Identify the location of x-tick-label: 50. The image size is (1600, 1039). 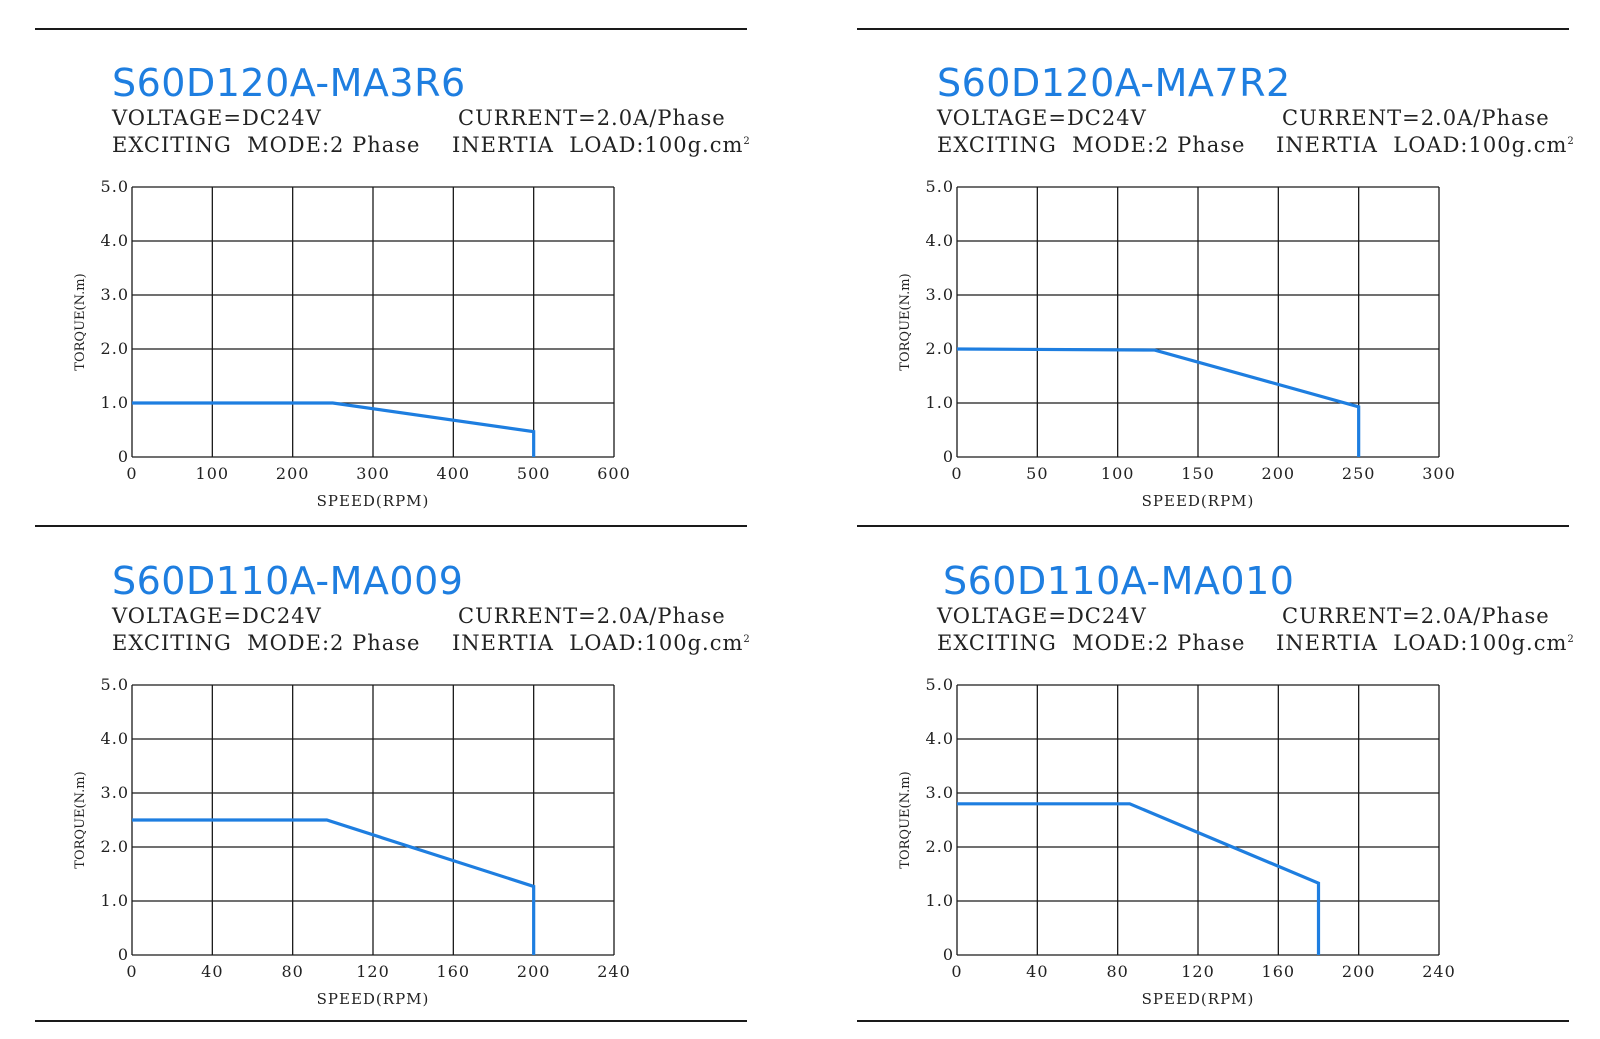
(1037, 473).